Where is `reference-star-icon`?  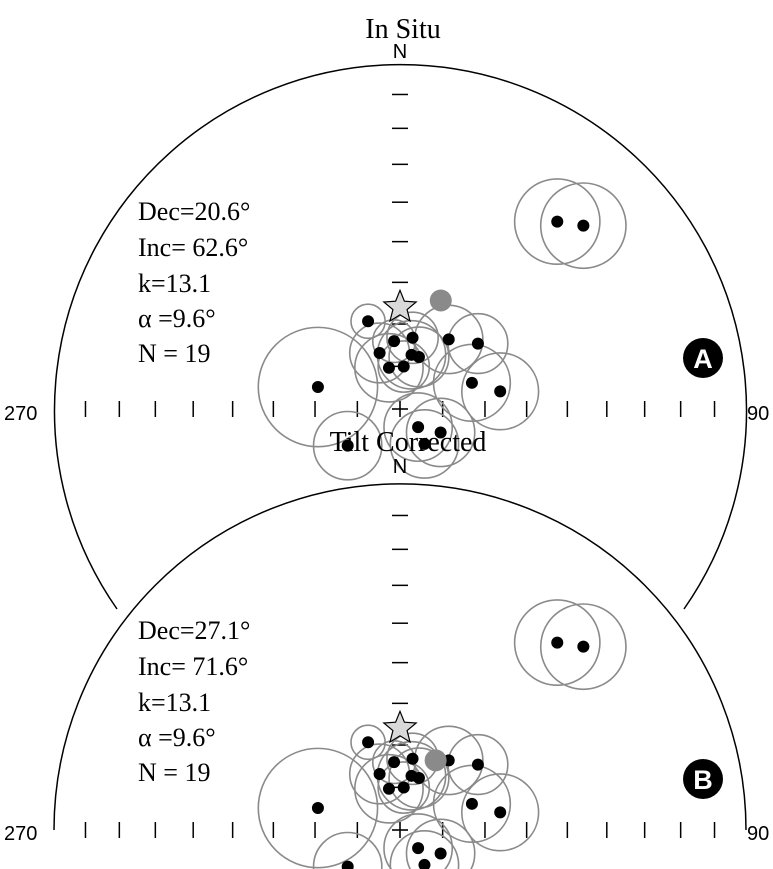 reference-star-icon is located at coordinates (400, 726).